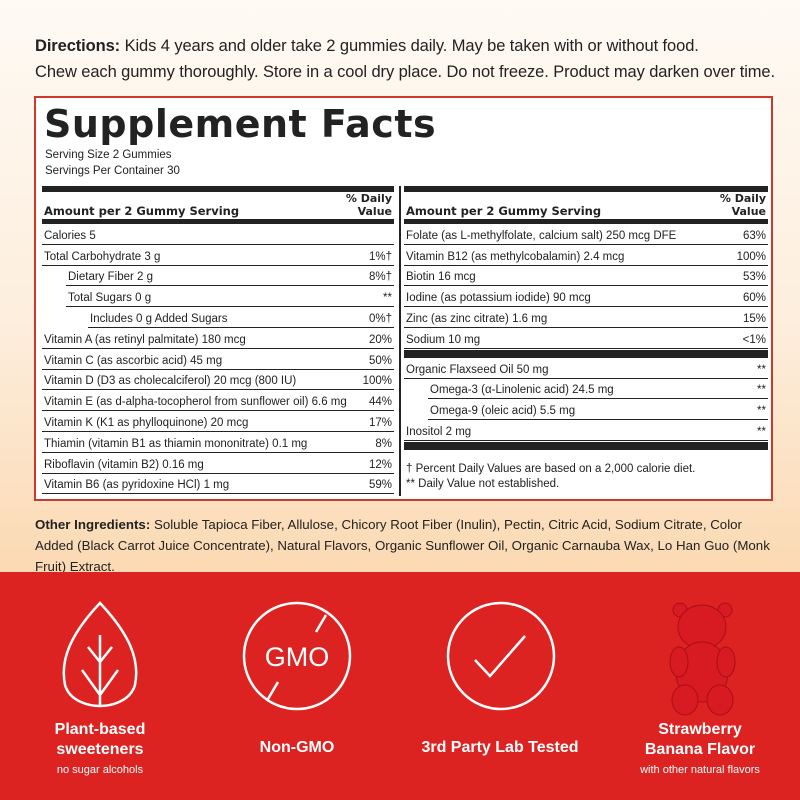  What do you see at coordinates (230, 297) in the screenshot?
I see `nutrient-row: Total Sugars 0 g **` at bounding box center [230, 297].